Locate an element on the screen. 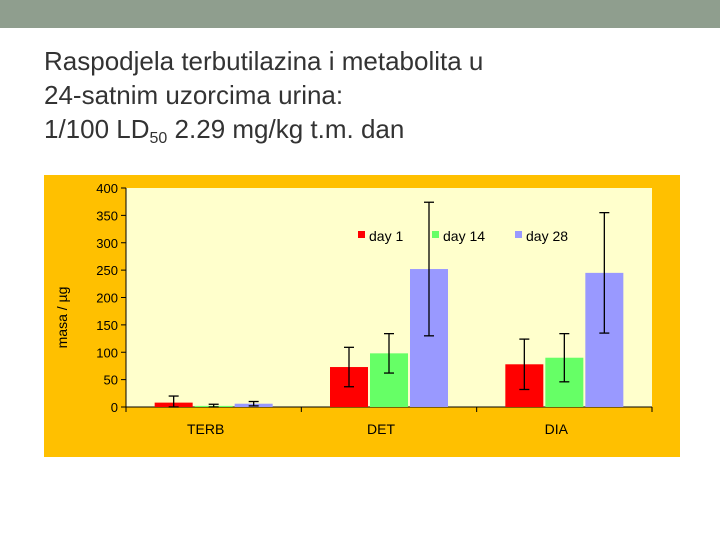 The width and height of the screenshot is (720, 540). legend-label-day14: day 14 is located at coordinates (464, 236).